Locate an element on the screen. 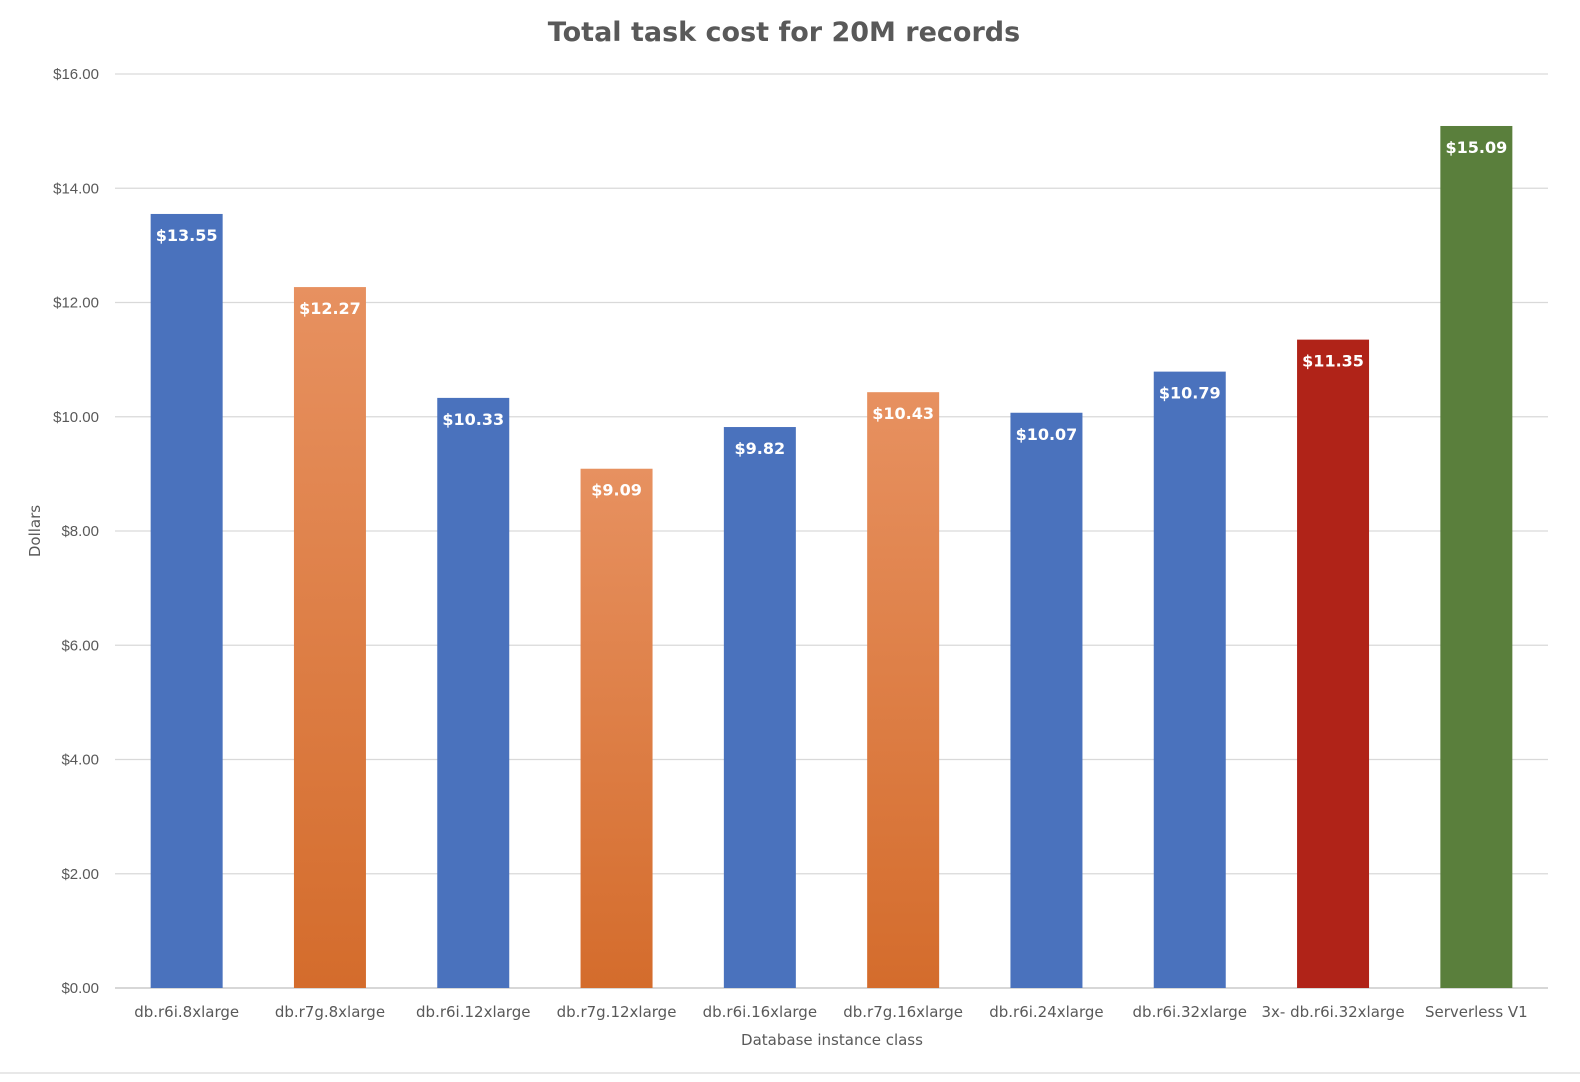 The image size is (1580, 1082). data-label: $12.27 is located at coordinates (330, 308).